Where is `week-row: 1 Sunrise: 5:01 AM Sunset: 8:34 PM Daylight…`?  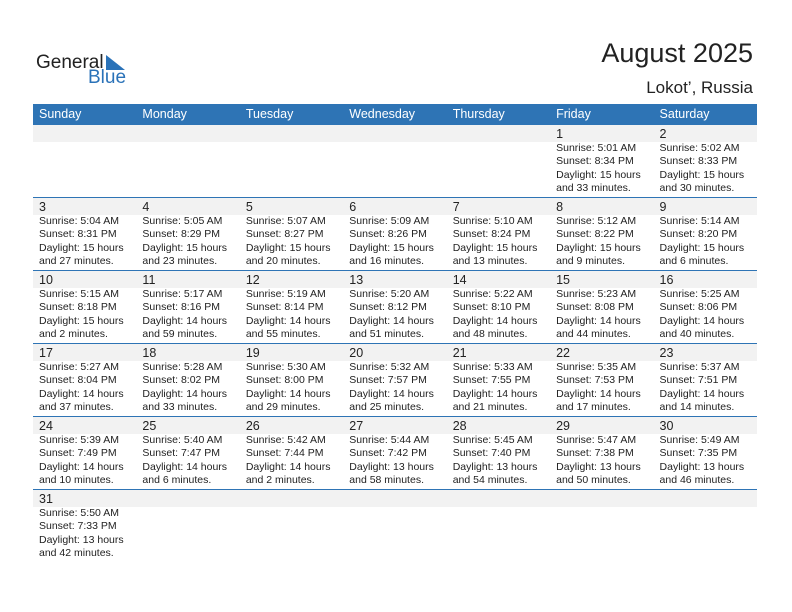 week-row: 1 Sunrise: 5:01 AM Sunset: 8:34 PM Daylight… is located at coordinates (395, 161).